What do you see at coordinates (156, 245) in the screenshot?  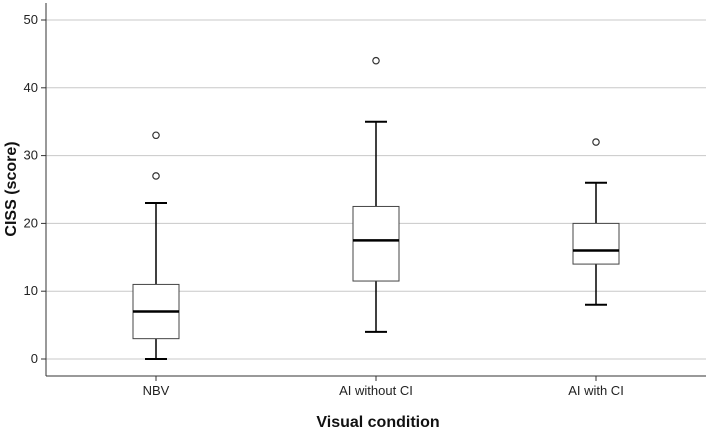 I see `box-group-nbv` at bounding box center [156, 245].